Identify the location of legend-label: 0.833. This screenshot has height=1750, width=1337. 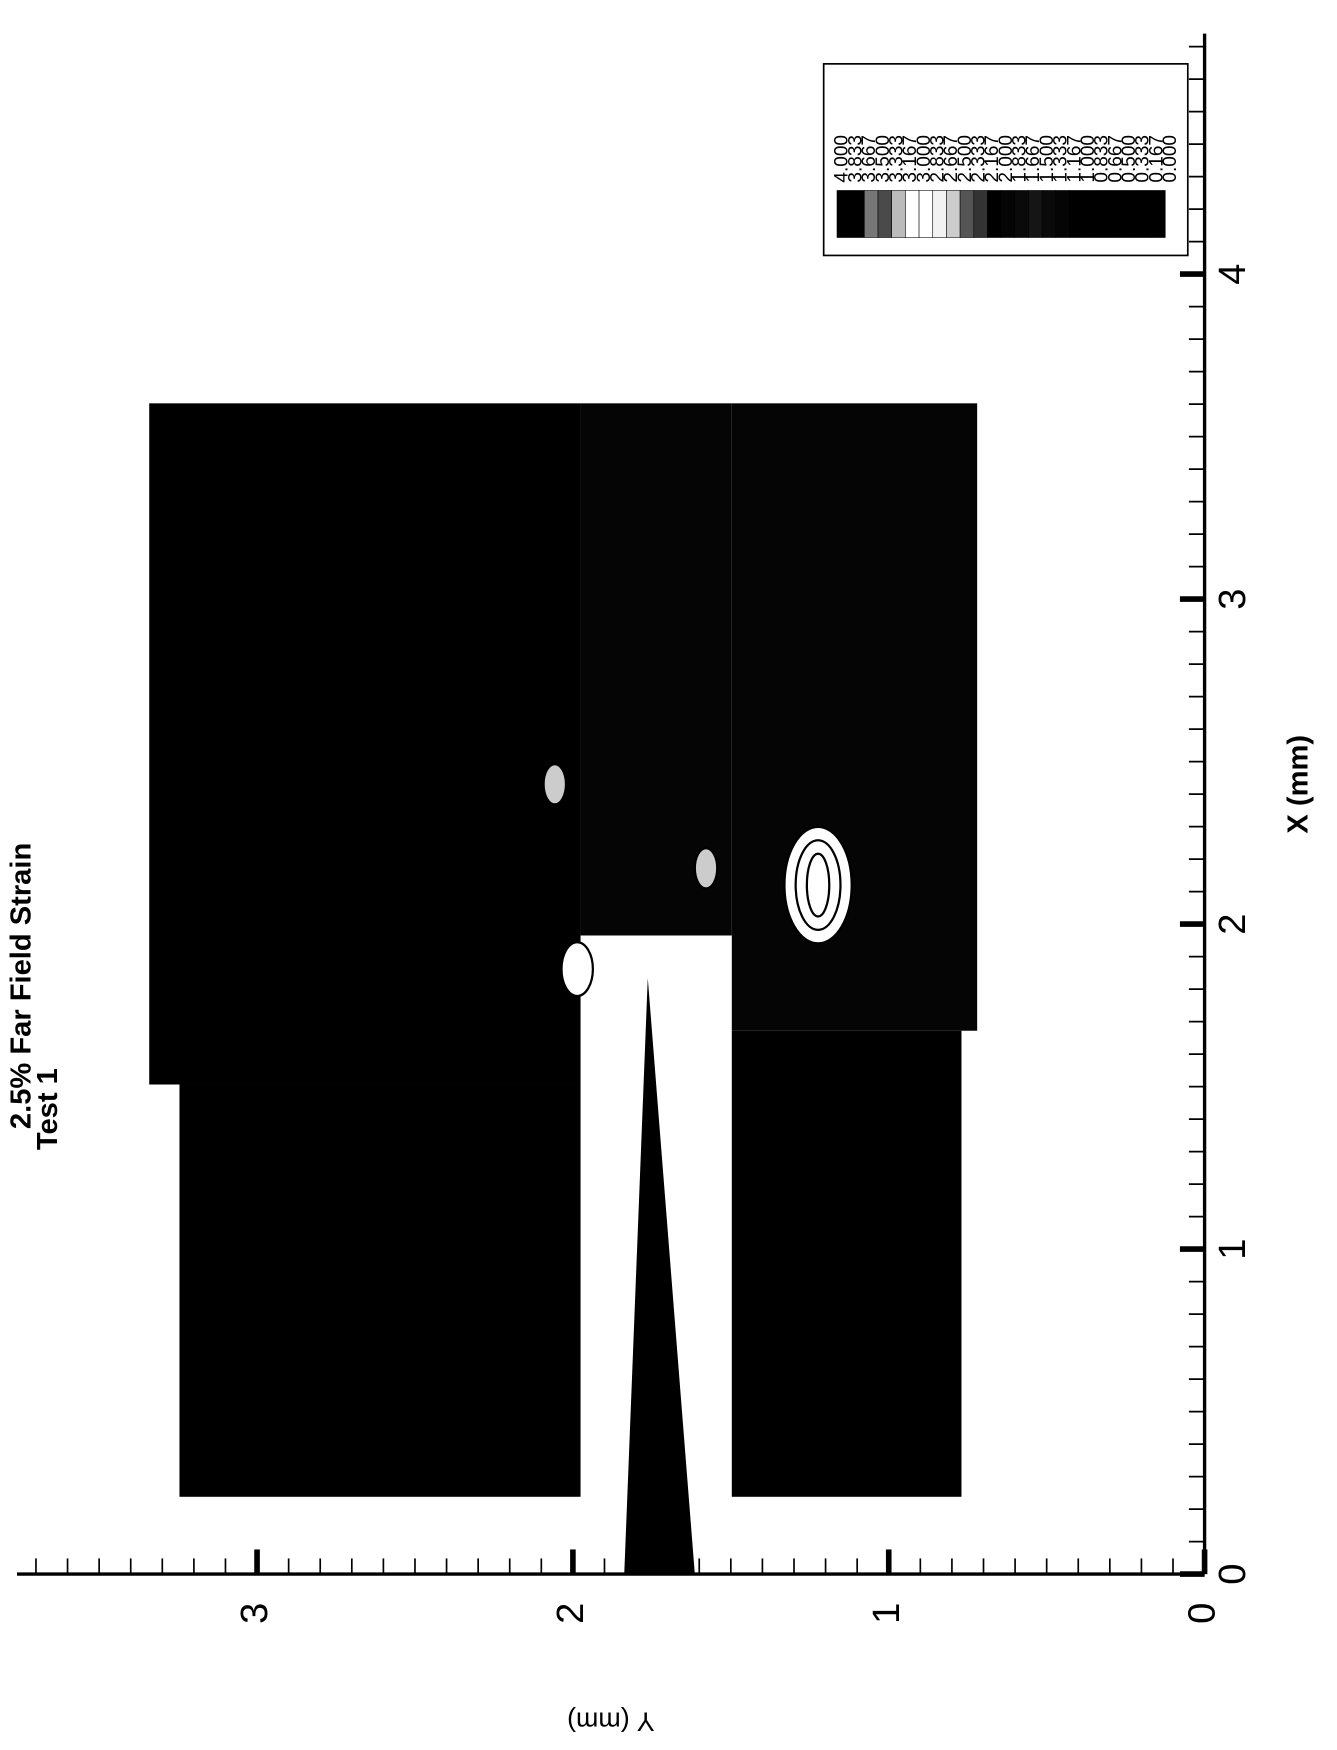
(1102, 159).